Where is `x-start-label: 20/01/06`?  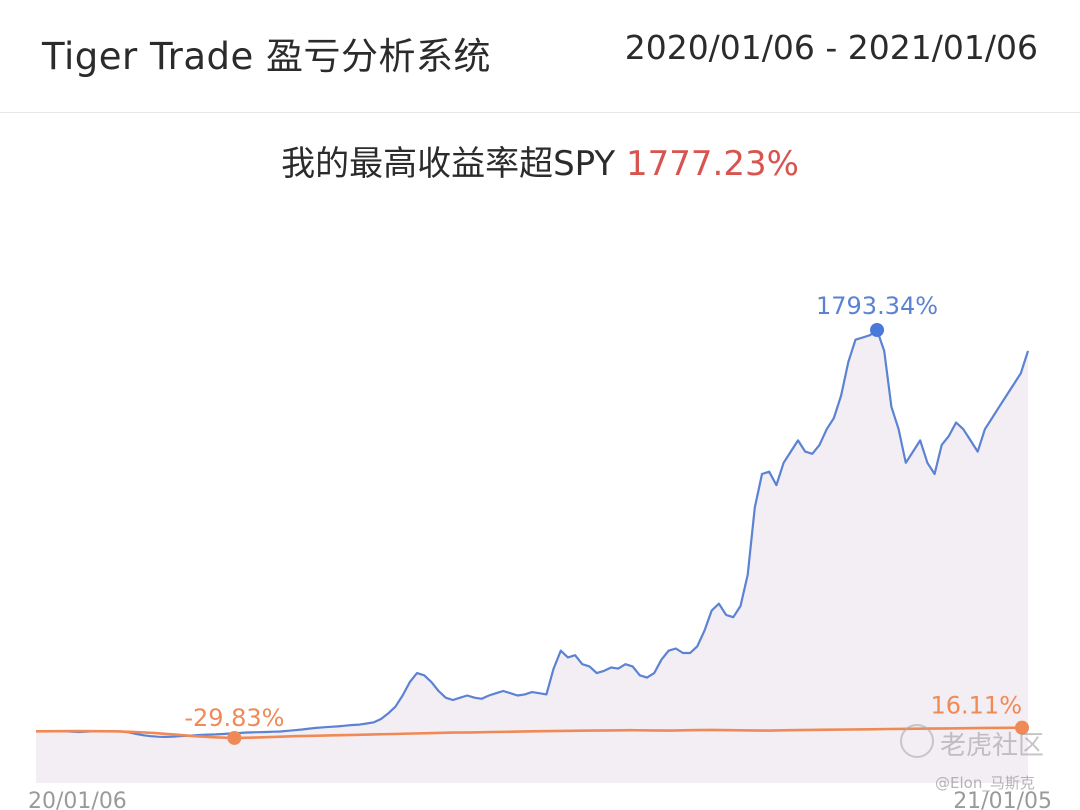 x-start-label: 20/01/06 is located at coordinates (77, 799).